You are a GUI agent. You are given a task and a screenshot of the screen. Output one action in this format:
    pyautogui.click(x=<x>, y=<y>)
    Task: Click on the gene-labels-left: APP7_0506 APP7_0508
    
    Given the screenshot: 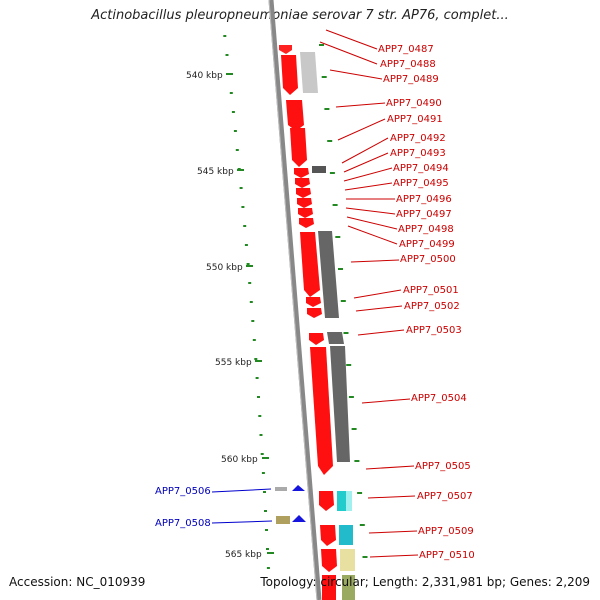 What is the action you would take?
    pyautogui.click(x=183, y=507)
    